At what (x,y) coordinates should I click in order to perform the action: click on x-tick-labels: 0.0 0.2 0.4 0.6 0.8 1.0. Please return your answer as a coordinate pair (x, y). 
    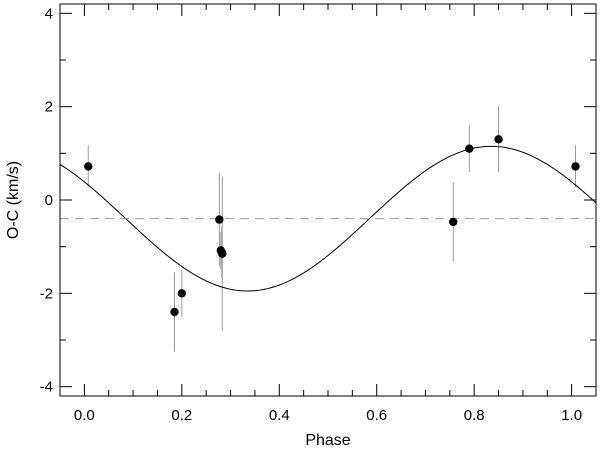
    Looking at the image, I should click on (328, 415).